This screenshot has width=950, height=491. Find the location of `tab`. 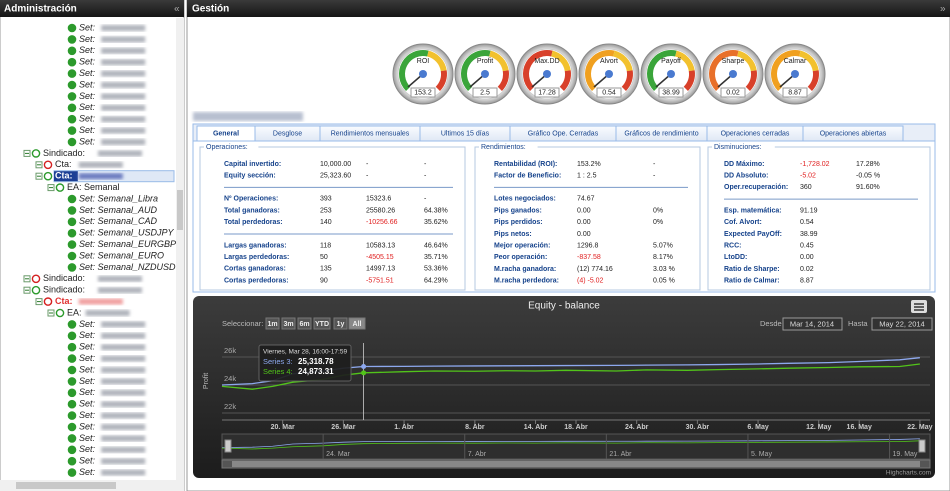

tab is located at coordinates (853, 133).